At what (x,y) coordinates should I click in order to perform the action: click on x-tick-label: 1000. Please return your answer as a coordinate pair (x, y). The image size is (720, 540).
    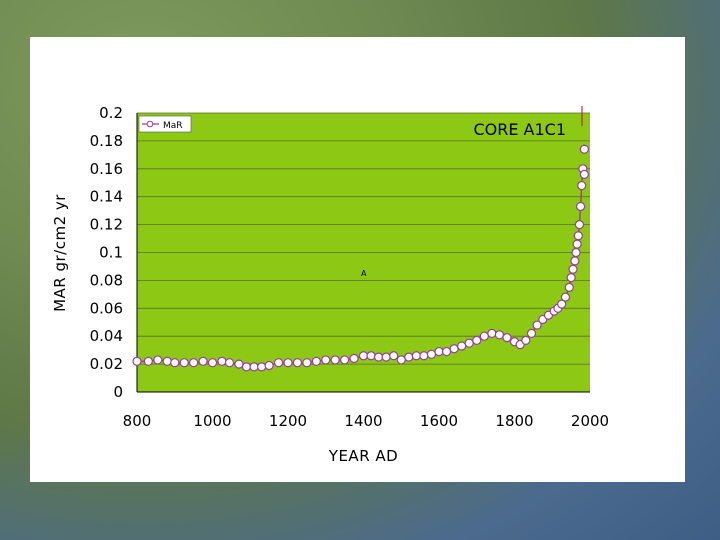
    Looking at the image, I should click on (212, 421).